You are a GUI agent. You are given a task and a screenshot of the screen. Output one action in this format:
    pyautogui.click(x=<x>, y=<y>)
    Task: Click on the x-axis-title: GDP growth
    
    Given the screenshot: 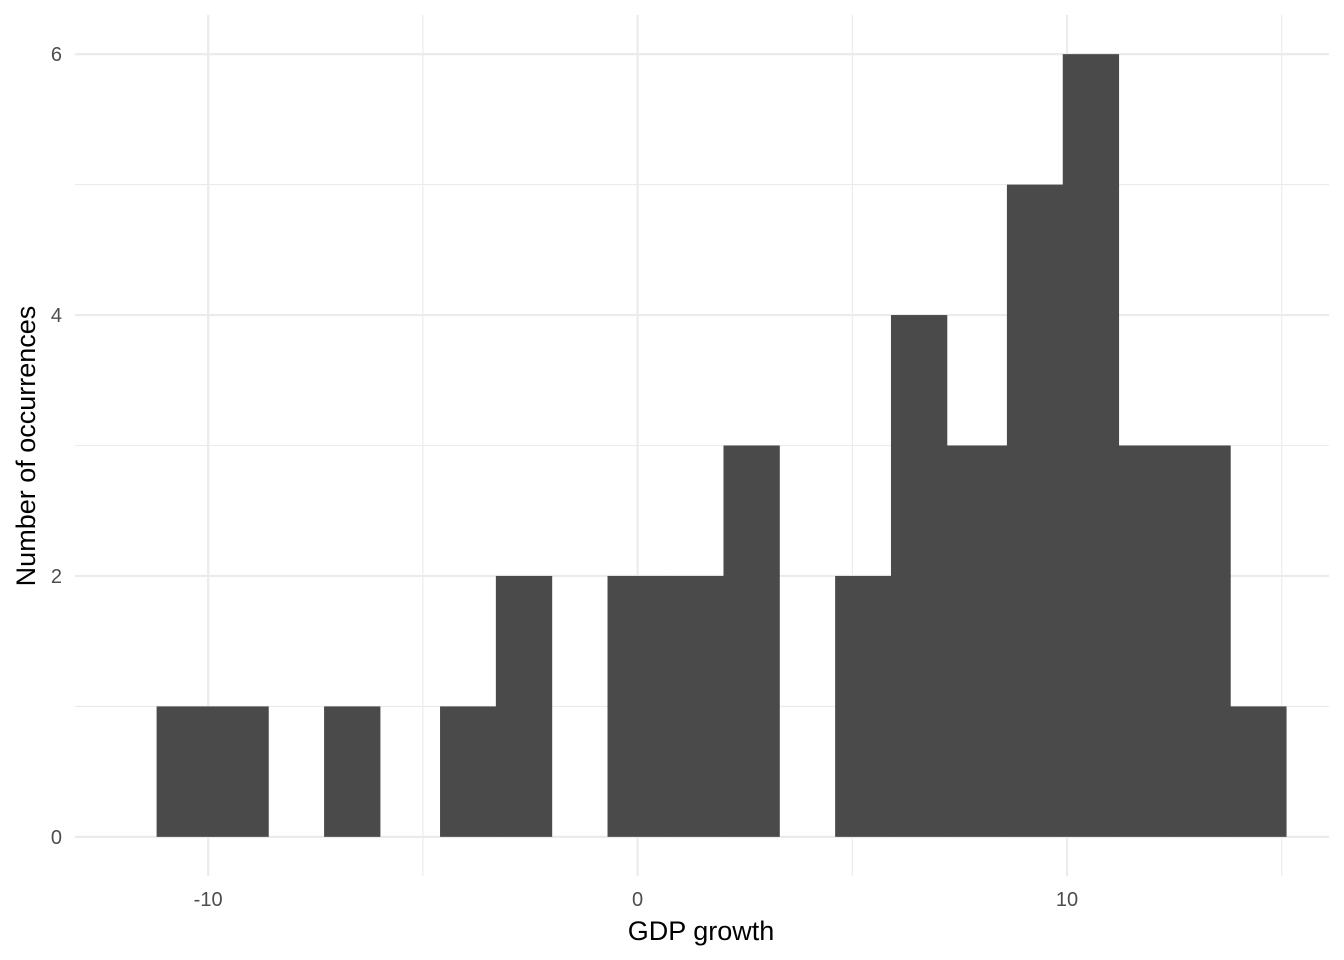 What is the action you would take?
    pyautogui.click(x=701, y=931)
    